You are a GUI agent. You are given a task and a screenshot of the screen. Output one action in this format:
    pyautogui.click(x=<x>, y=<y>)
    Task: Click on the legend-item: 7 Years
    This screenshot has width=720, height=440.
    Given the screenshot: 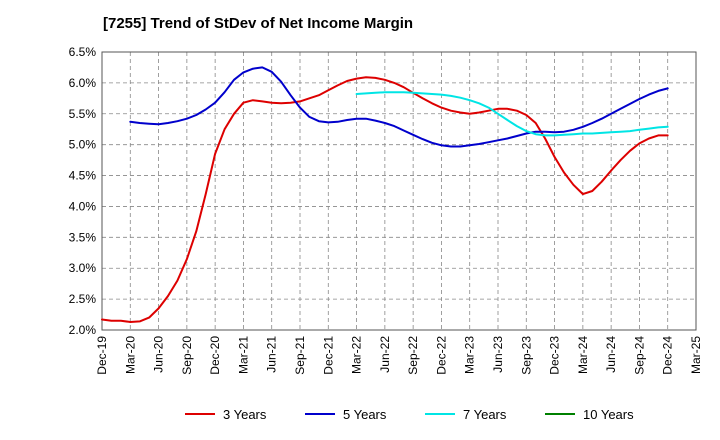 What is the action you would take?
    pyautogui.click(x=466, y=414)
    